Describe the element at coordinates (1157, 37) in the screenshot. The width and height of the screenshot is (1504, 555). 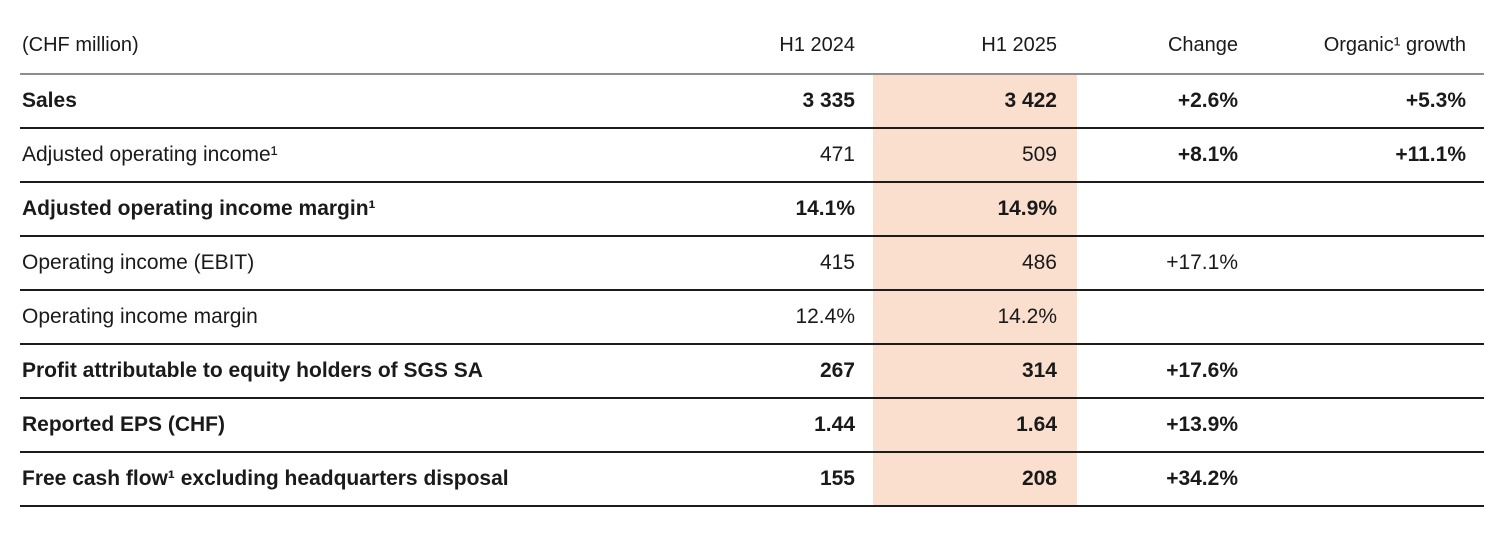
I see `col-header-change: Change` at that location.